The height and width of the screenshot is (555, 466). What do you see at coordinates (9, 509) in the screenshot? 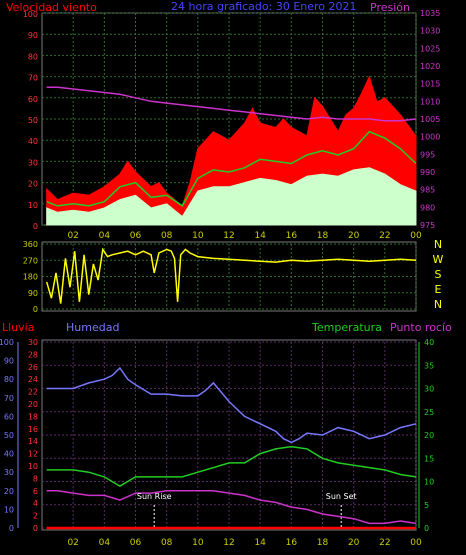
I see `tick-humidity-left: 10` at bounding box center [9, 509].